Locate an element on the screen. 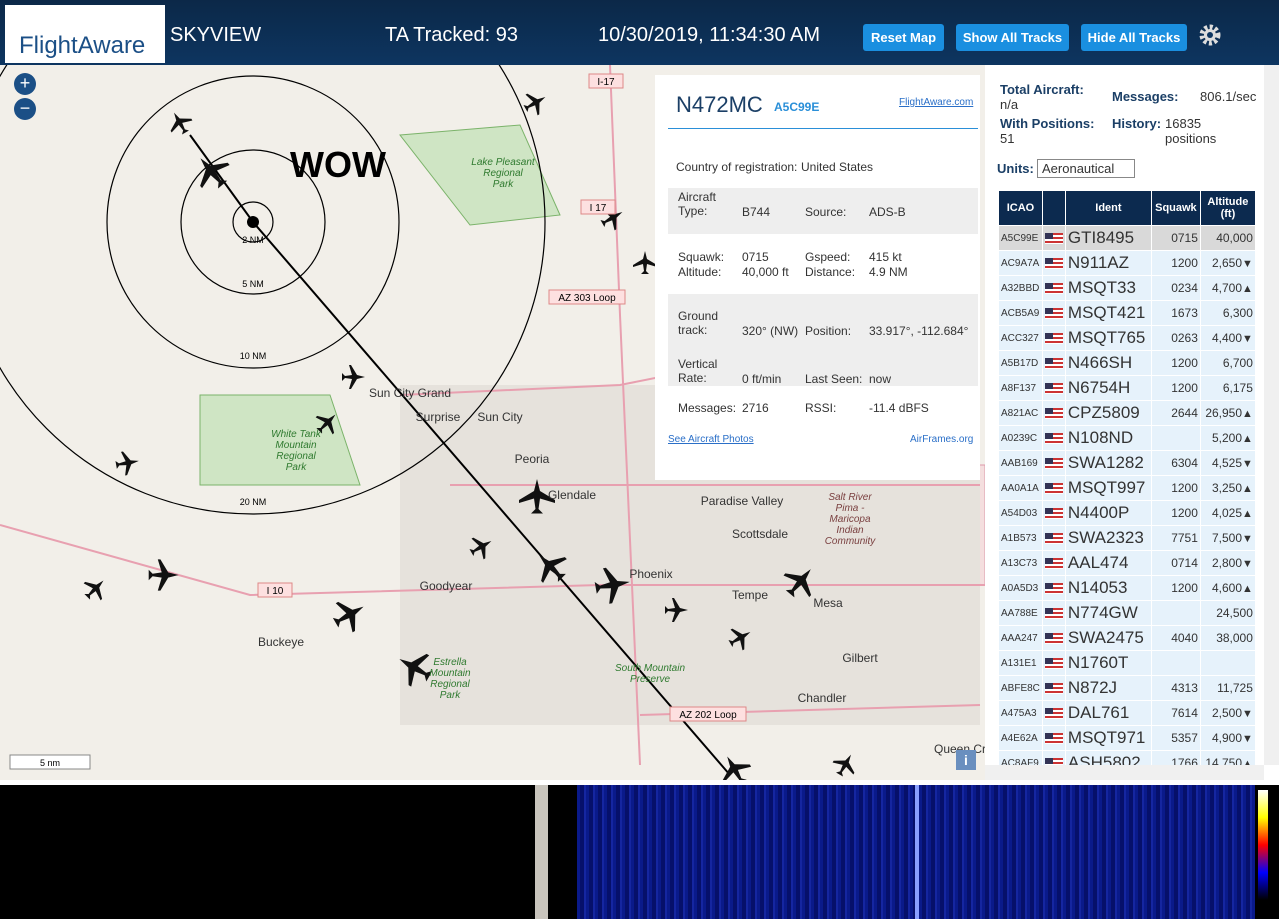 The image size is (1279, 919). table-row: A54D03 N4400P 1200 4,025▲ is located at coordinates (1127, 513).